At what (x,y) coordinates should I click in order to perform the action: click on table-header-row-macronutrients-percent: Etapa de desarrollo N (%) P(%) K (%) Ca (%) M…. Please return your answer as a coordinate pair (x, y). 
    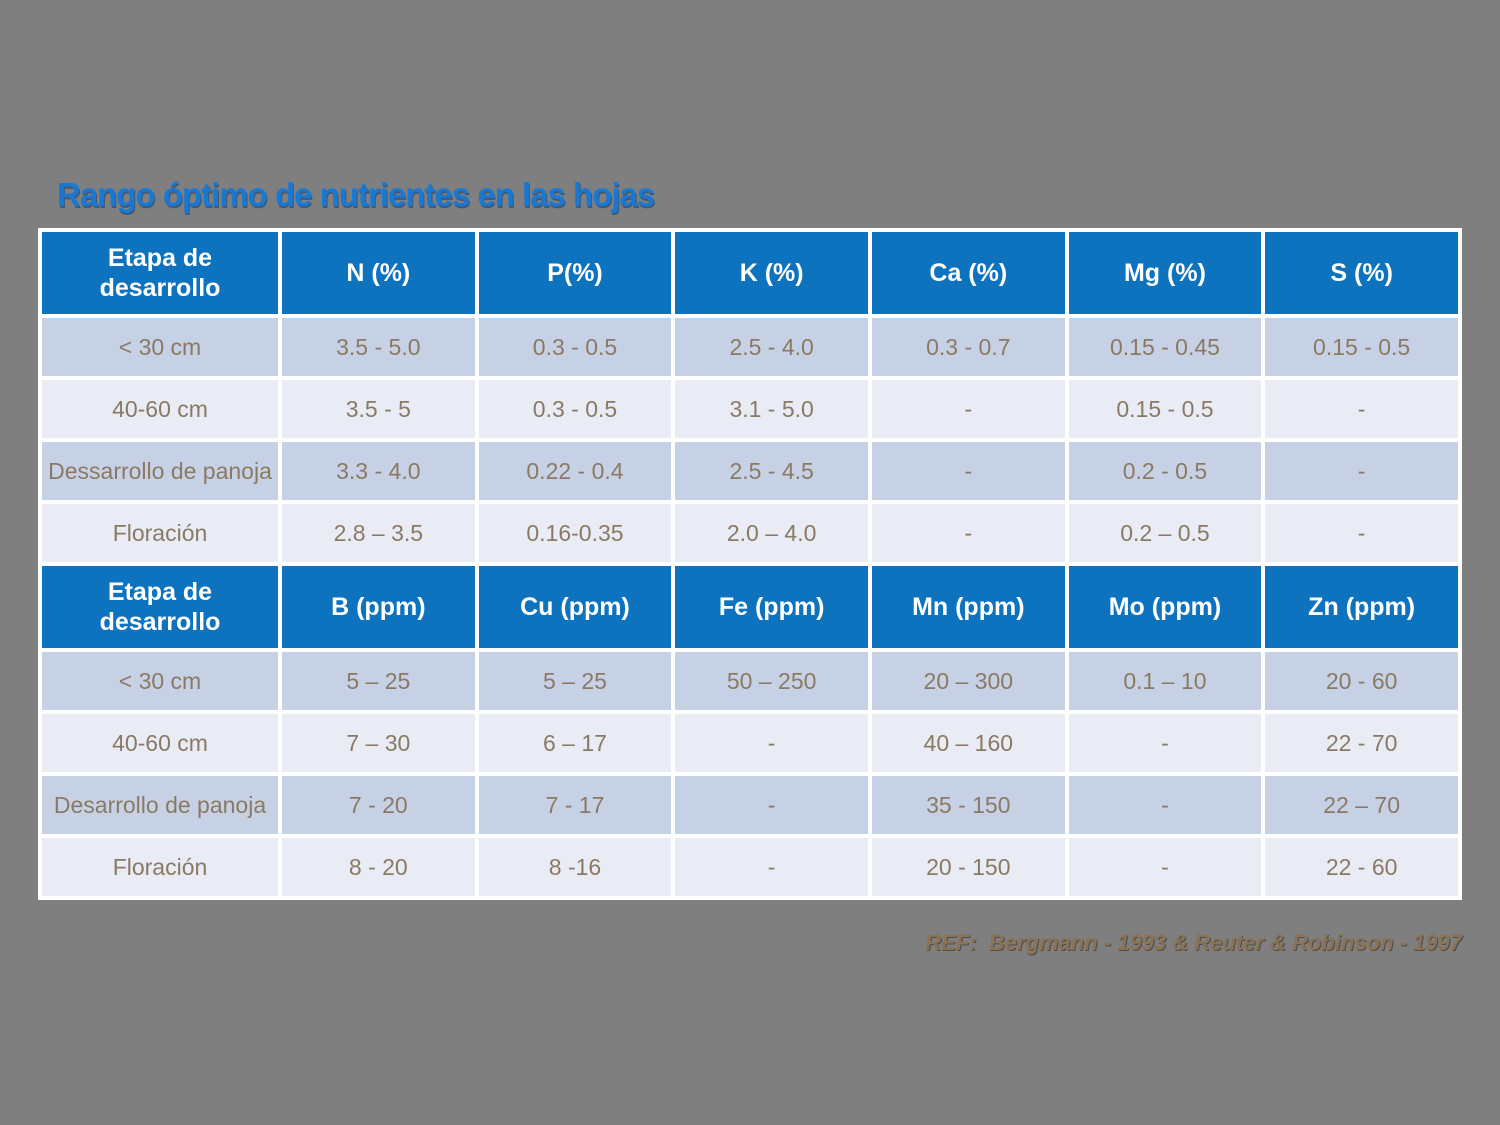
    Looking at the image, I should click on (750, 273).